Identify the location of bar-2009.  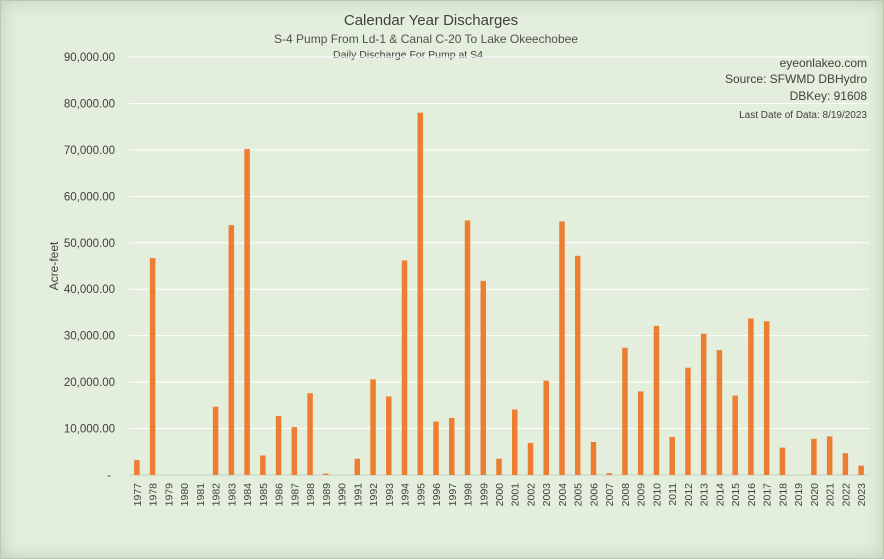
(640, 433).